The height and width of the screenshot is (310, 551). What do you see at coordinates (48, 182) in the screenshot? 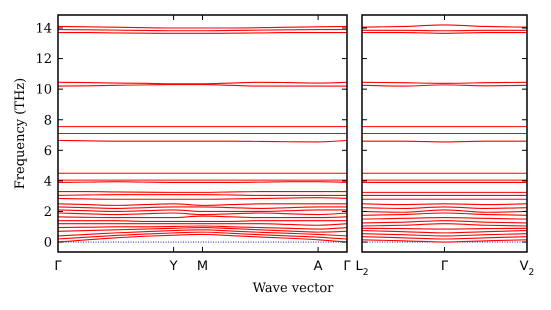
I see `y-tick-label: 4` at bounding box center [48, 182].